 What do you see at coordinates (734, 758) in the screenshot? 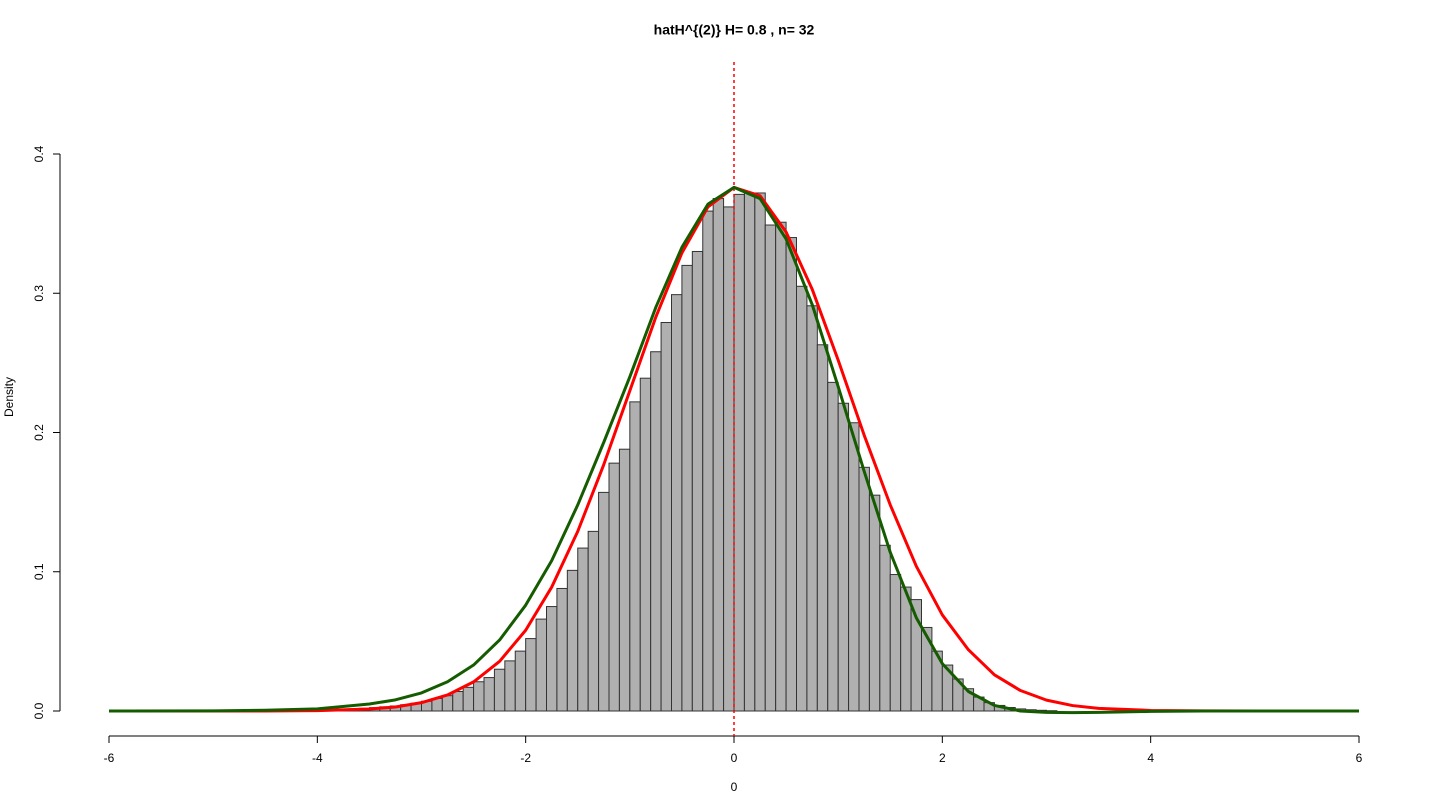
I see `x-tick-label: 0` at bounding box center [734, 758].